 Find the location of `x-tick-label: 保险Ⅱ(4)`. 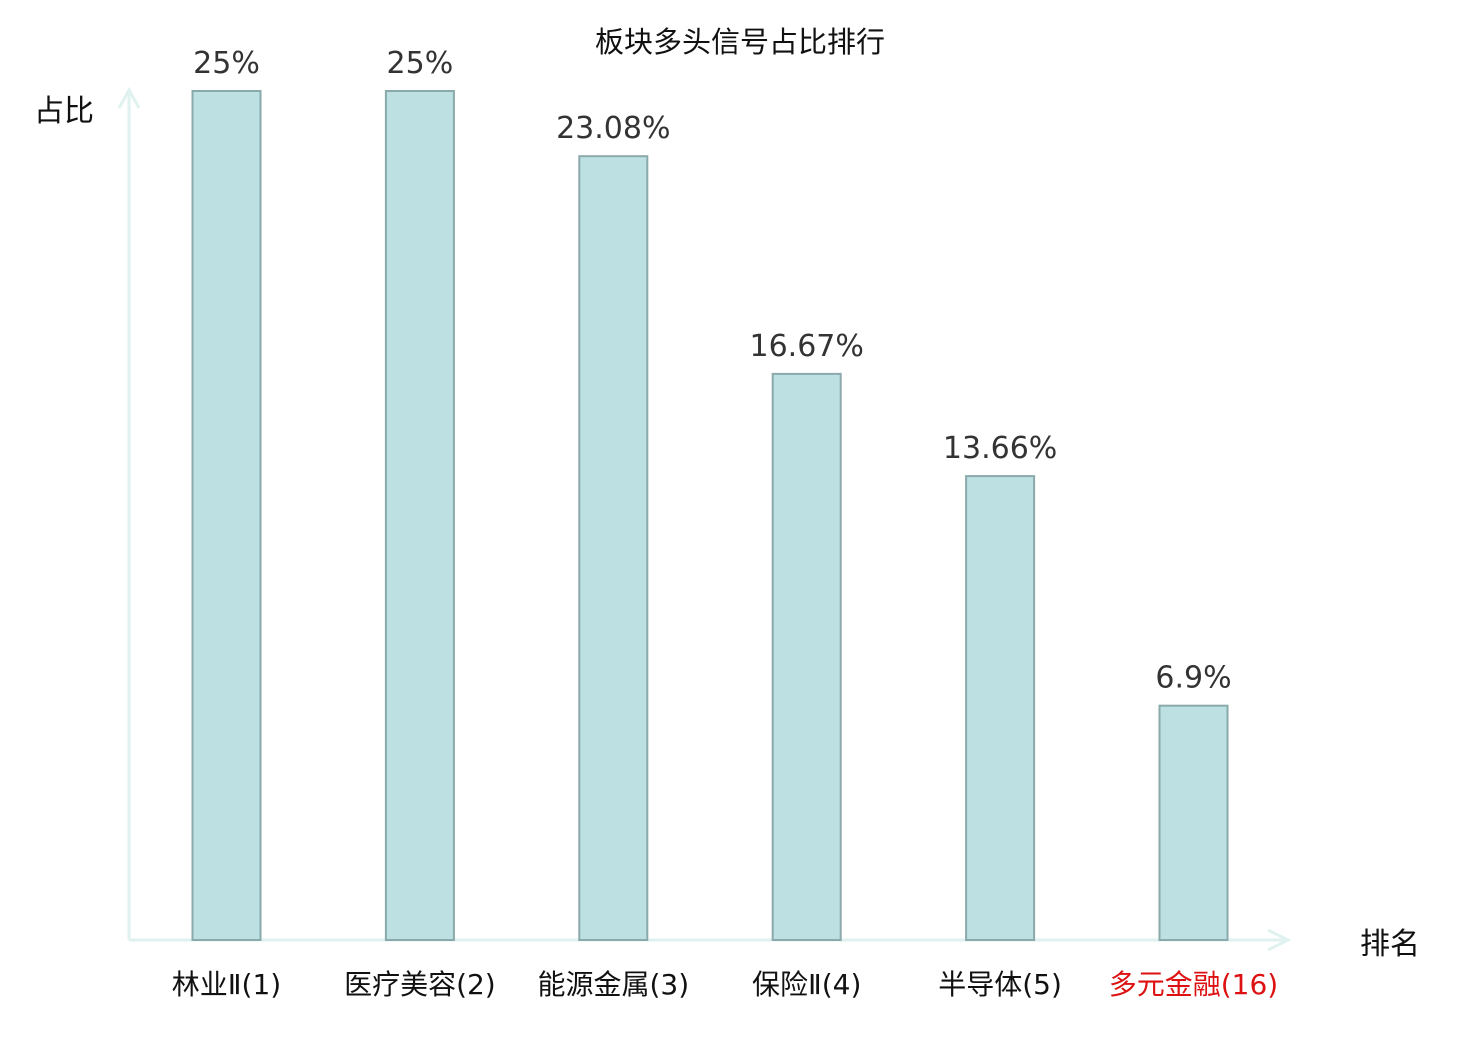

x-tick-label: 保险Ⅱ(4) is located at coordinates (806, 984).